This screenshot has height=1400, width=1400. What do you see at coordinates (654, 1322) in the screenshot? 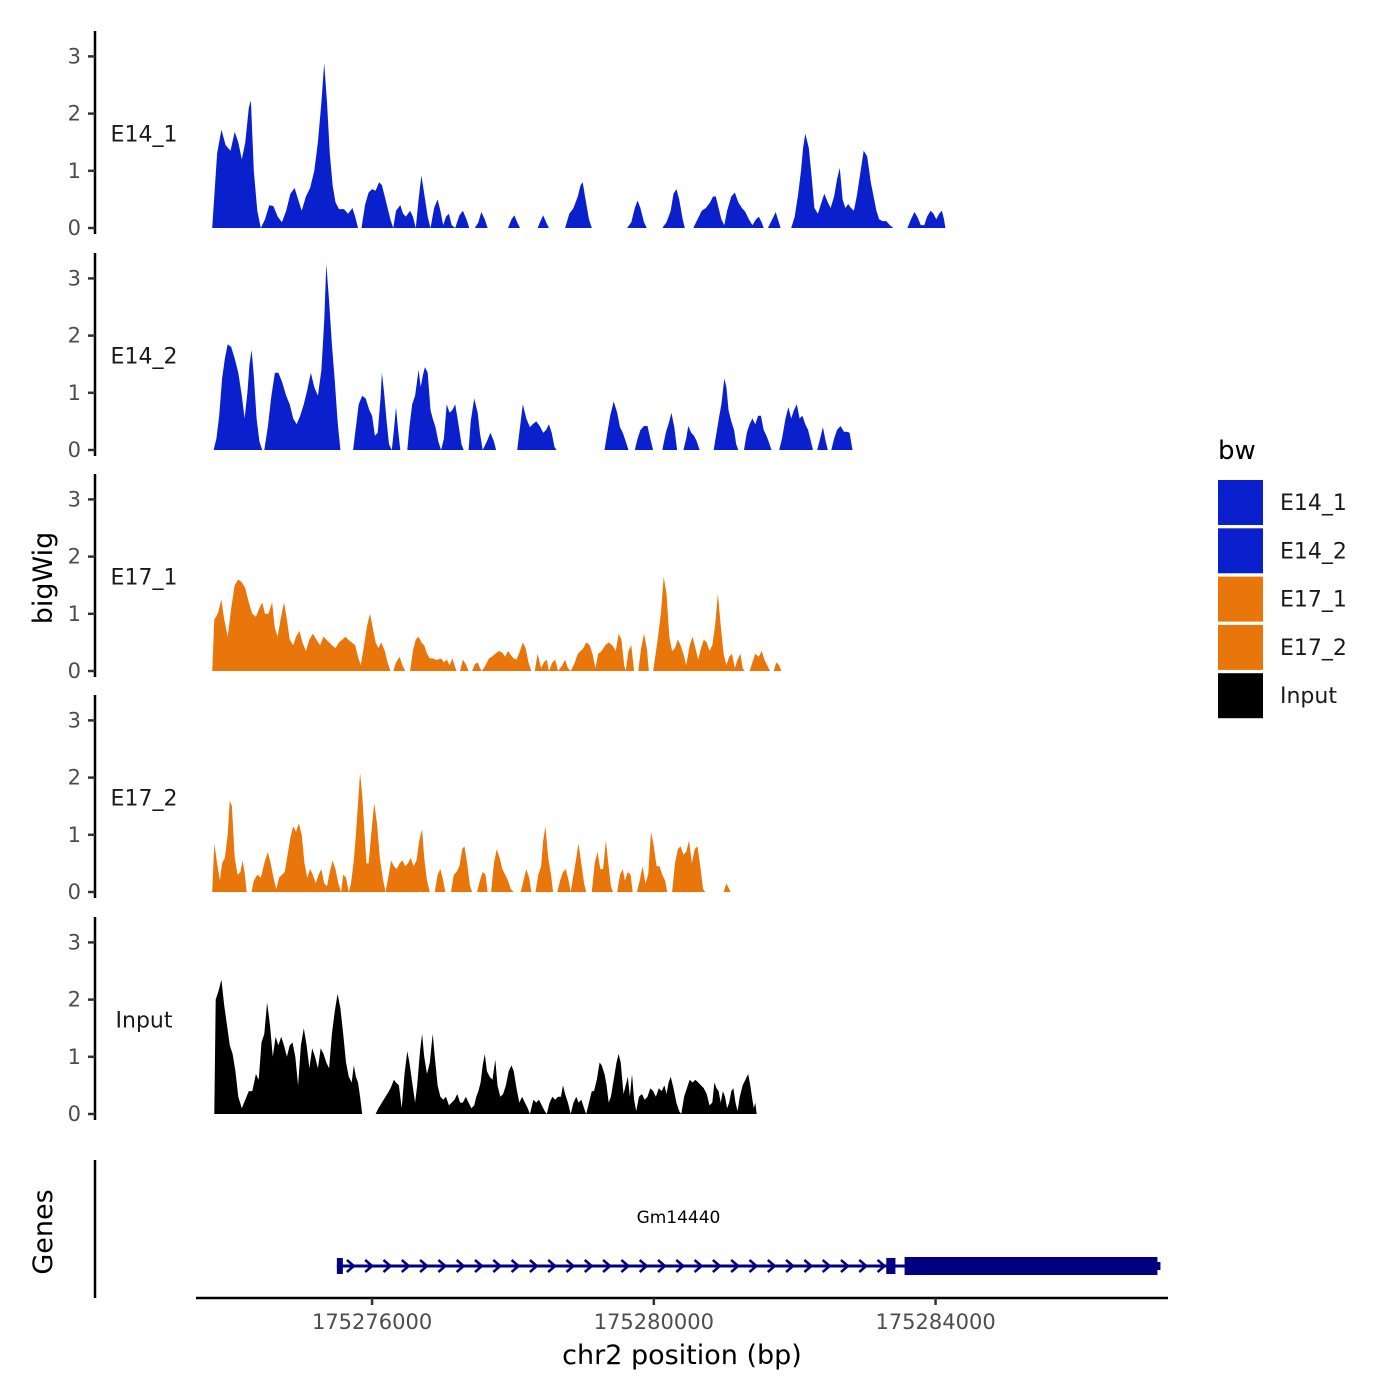
I see `x-tick-label: 175280000` at bounding box center [654, 1322].